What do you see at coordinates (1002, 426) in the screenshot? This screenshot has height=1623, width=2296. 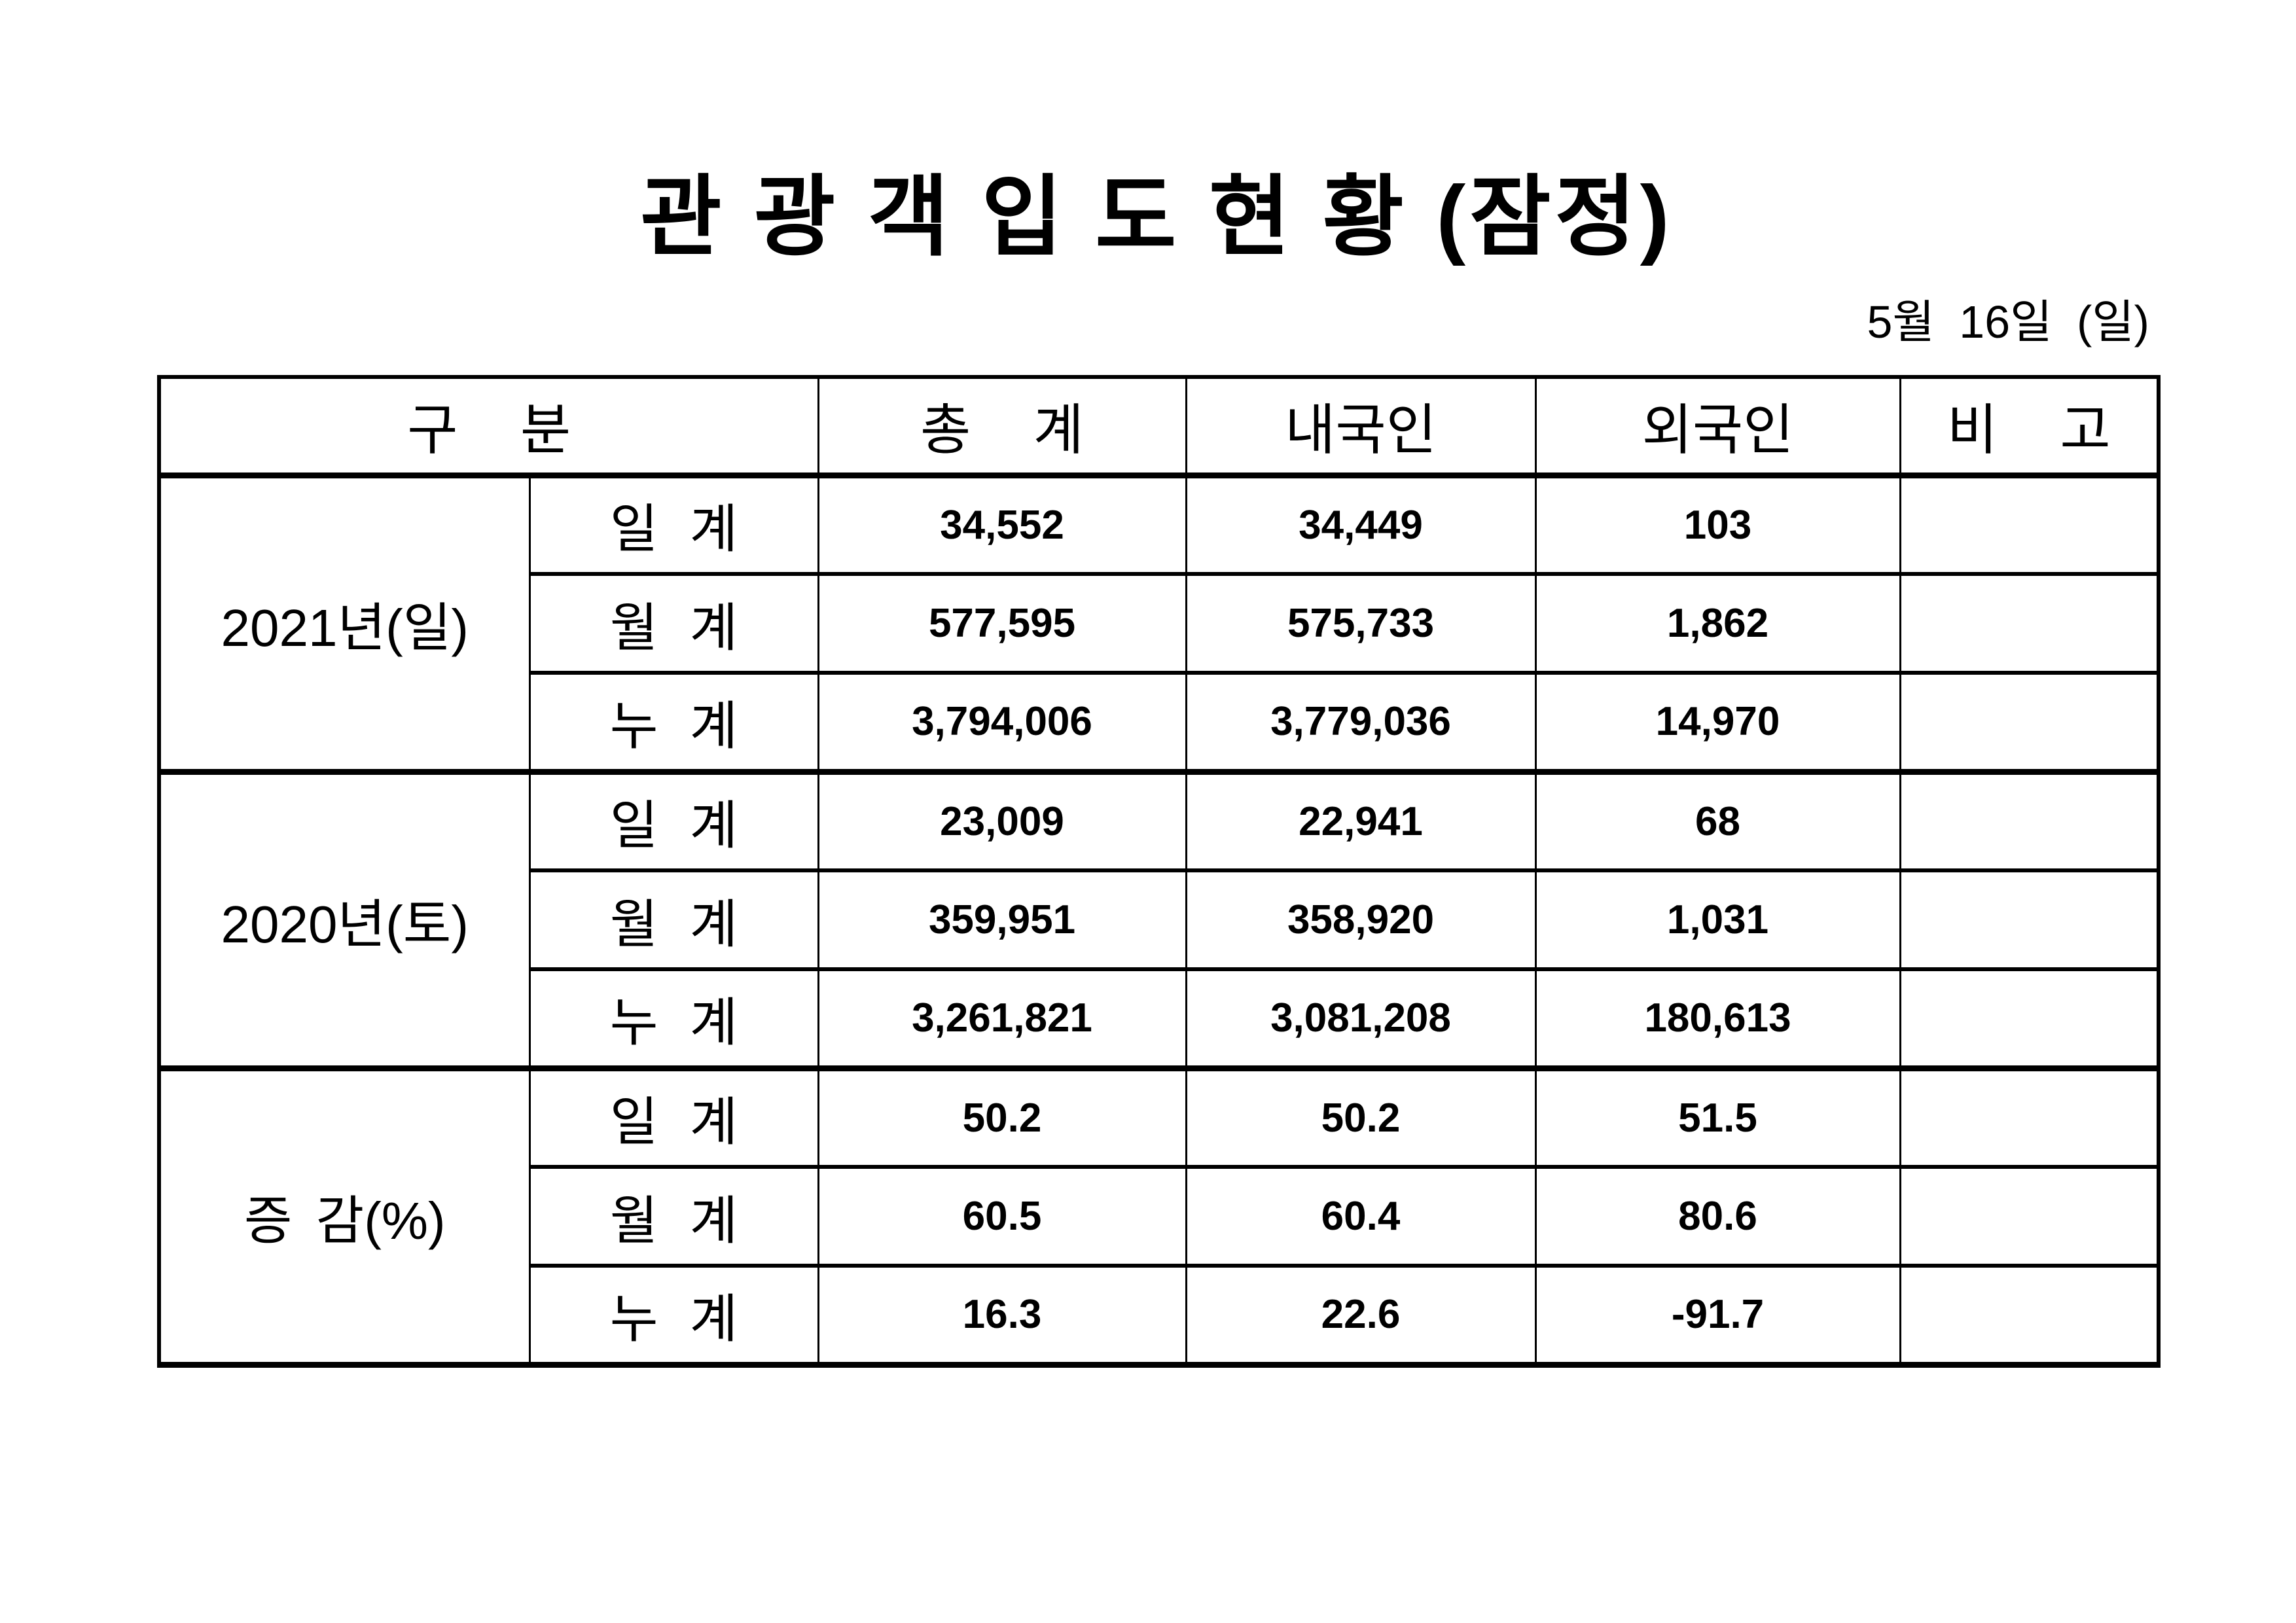 I see `header-total: 총 계` at bounding box center [1002, 426].